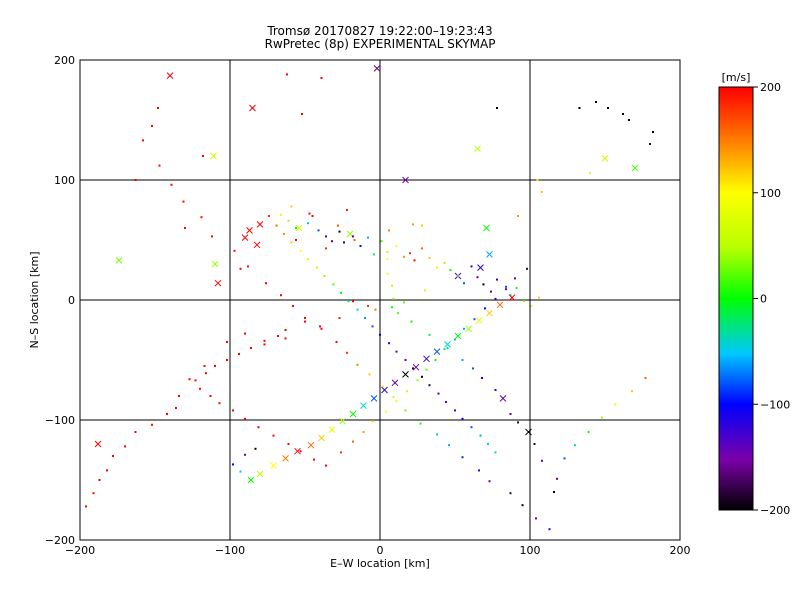 This screenshot has height=600, width=800. I want to click on y-tick-label: 100, so click(64, 180).